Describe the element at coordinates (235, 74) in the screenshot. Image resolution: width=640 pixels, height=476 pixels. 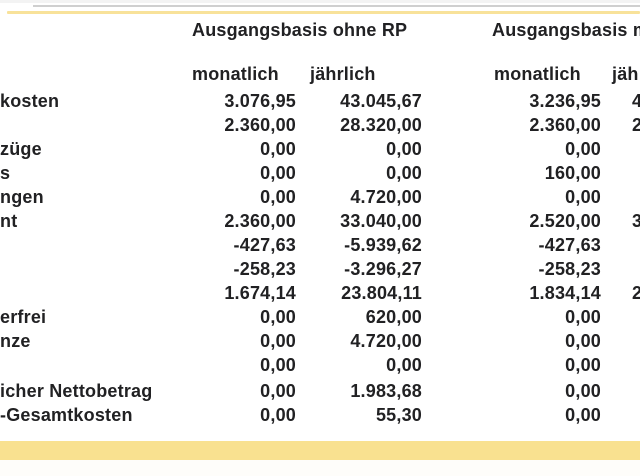
I see `column-header-g1-monthly: monatlich` at that location.